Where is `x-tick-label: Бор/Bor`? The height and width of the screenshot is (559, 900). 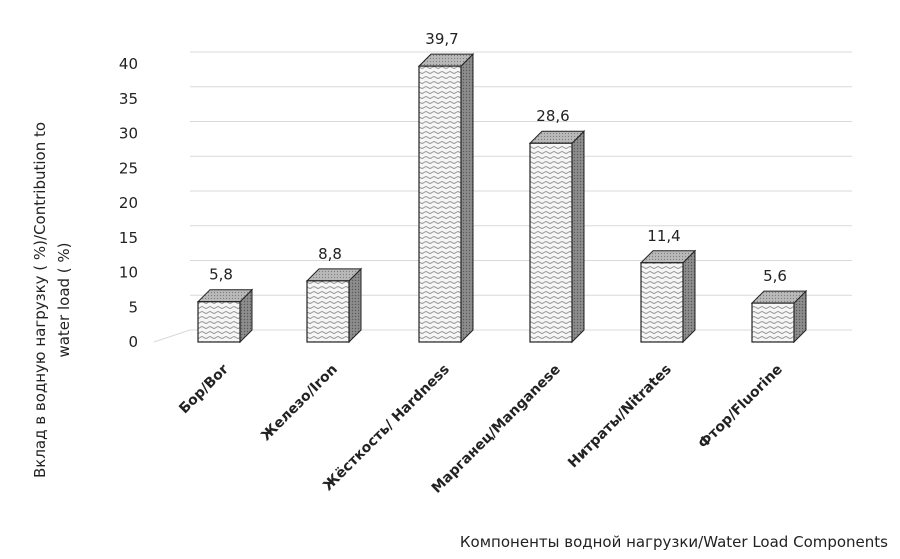
x-tick-label: Бор/Bor is located at coordinates (204, 389).